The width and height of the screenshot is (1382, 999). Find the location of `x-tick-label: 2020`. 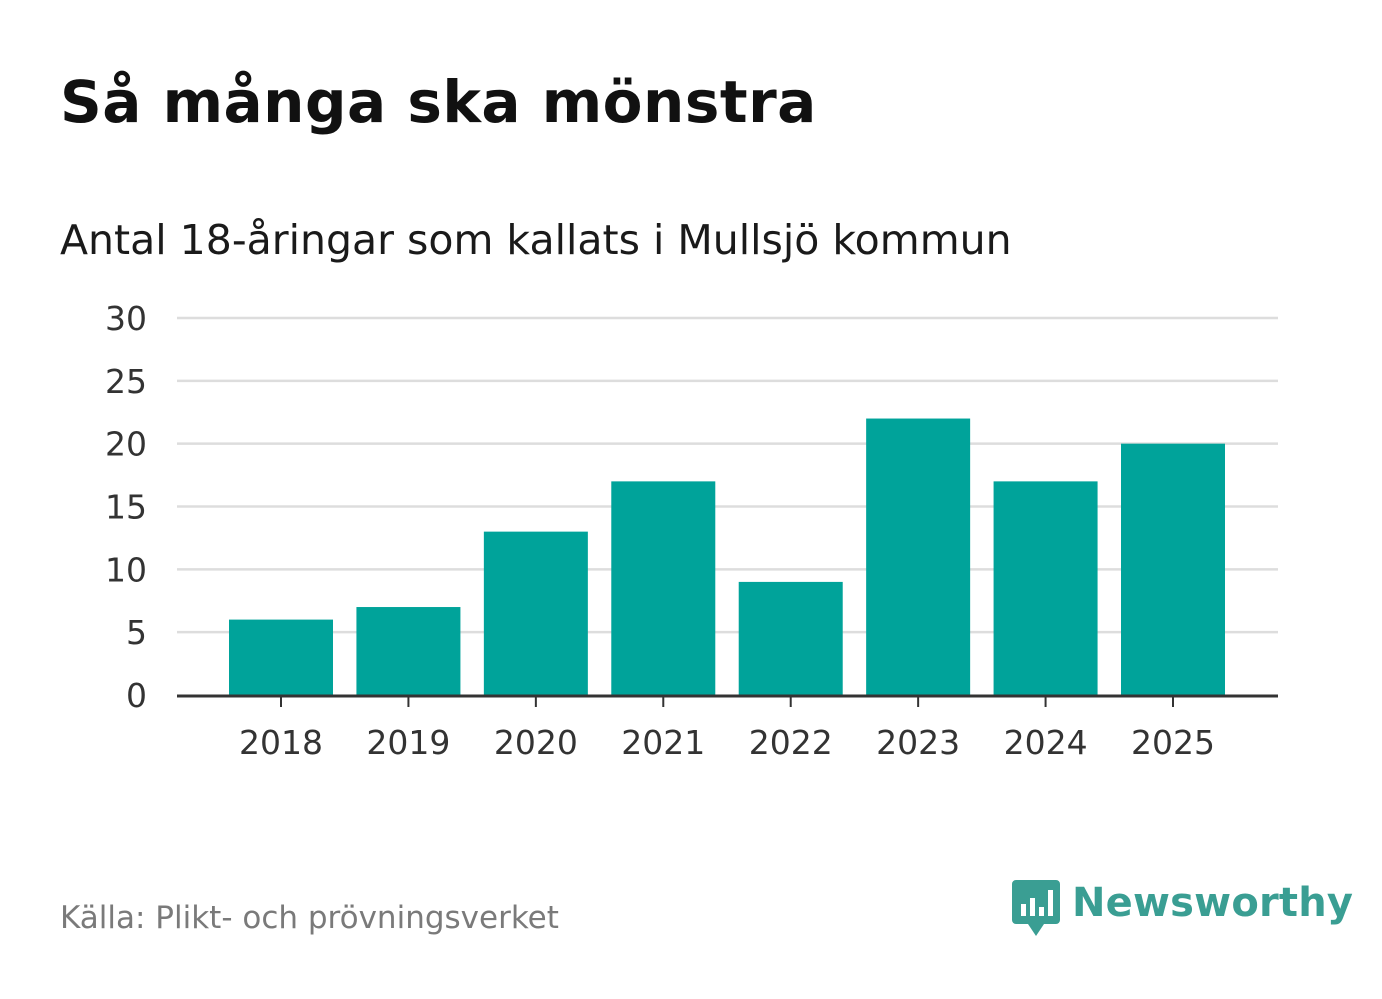

x-tick-label: 2020 is located at coordinates (536, 742).